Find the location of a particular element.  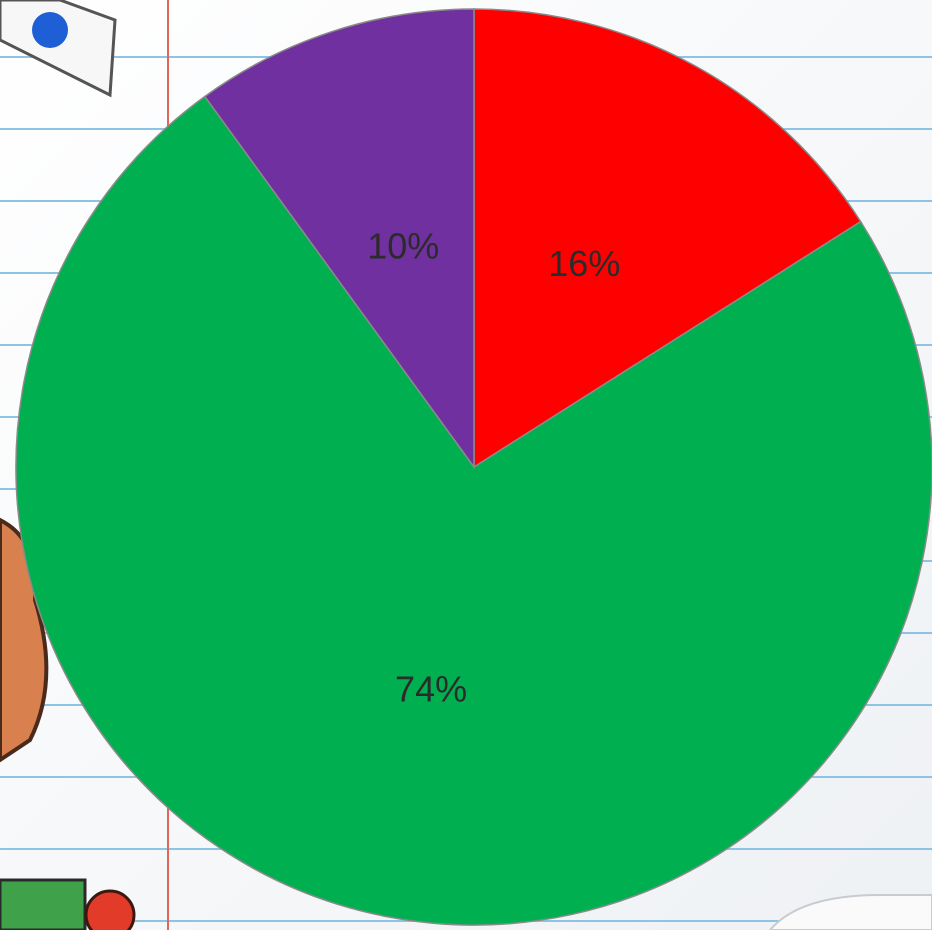

data-label: 74% is located at coordinates (431, 688).